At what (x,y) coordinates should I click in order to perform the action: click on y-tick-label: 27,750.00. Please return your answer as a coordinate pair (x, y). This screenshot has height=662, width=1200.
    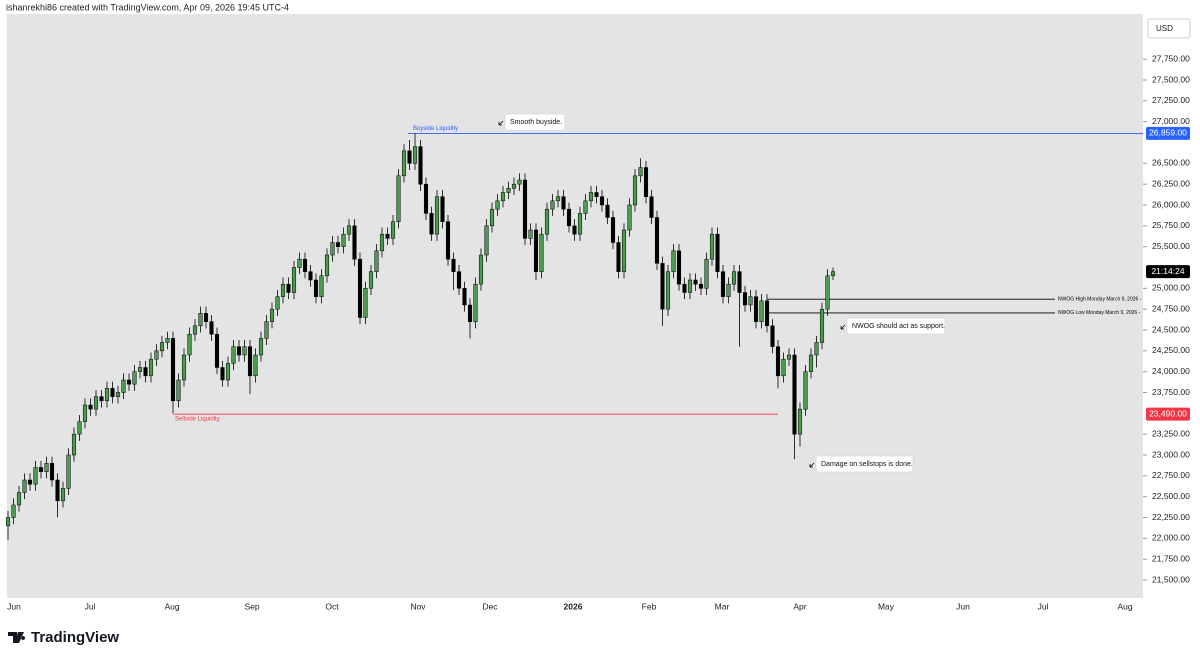
    Looking at the image, I should click on (1171, 58).